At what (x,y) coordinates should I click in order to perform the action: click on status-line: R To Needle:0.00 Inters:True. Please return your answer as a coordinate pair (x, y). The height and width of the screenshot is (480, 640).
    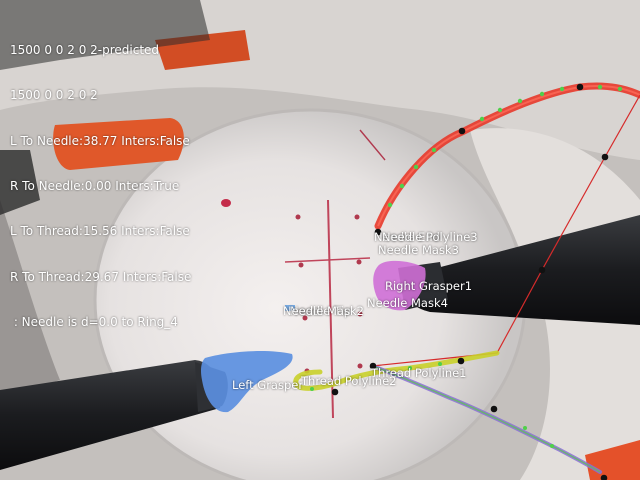
    Looking at the image, I should click on (95, 186).